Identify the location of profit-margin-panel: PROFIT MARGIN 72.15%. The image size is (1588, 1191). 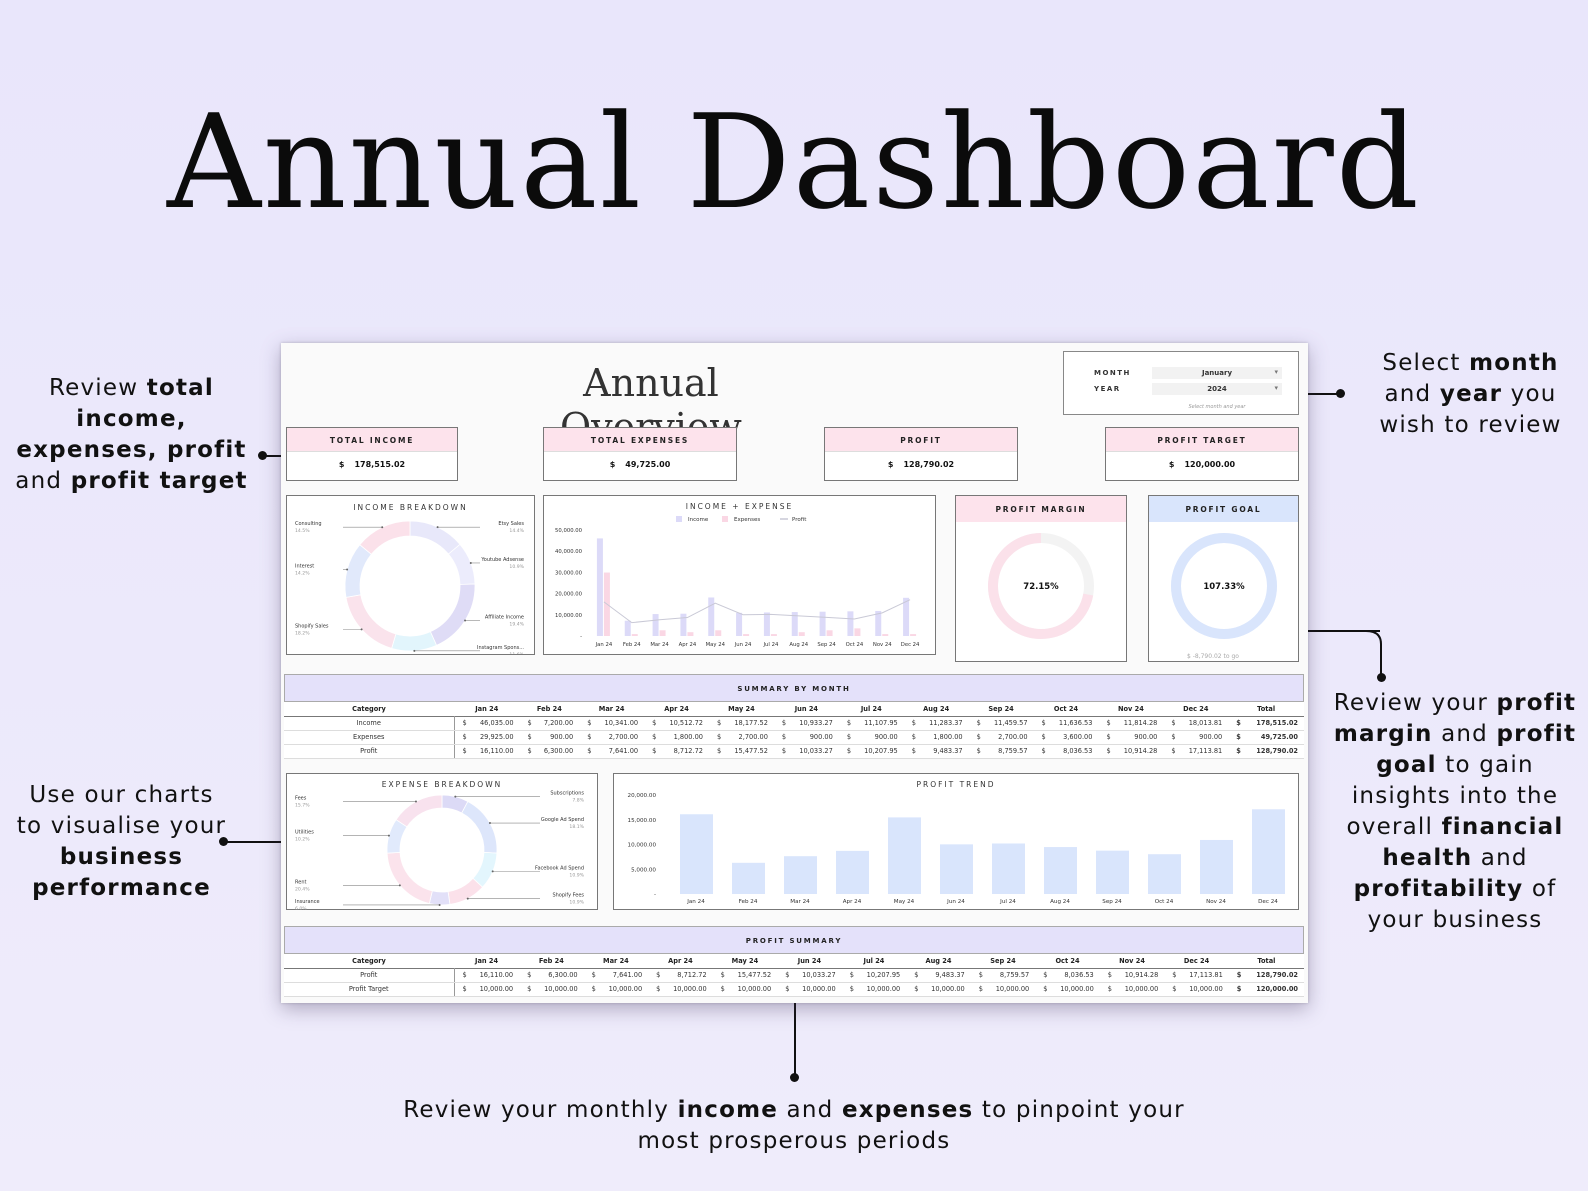
(1041, 578).